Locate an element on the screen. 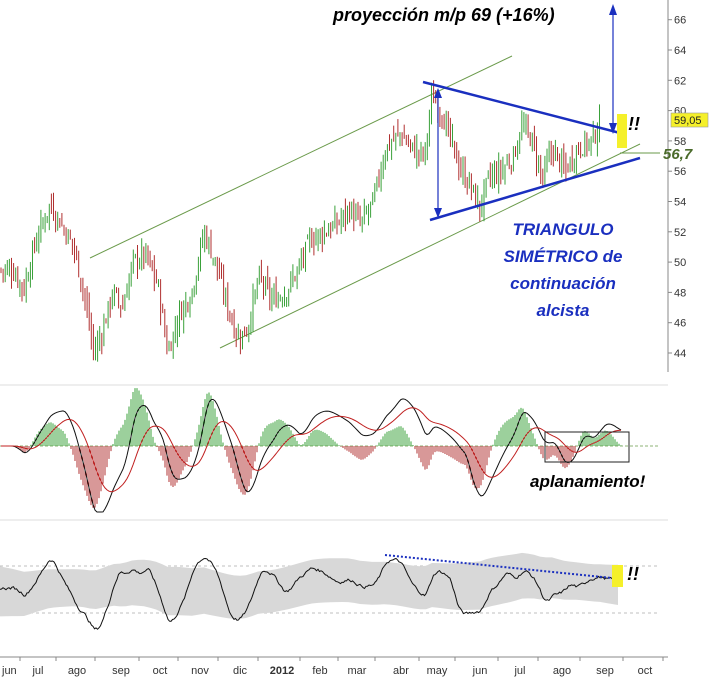 The width and height of the screenshot is (714, 678). y-tick-label: 48 is located at coordinates (680, 293).